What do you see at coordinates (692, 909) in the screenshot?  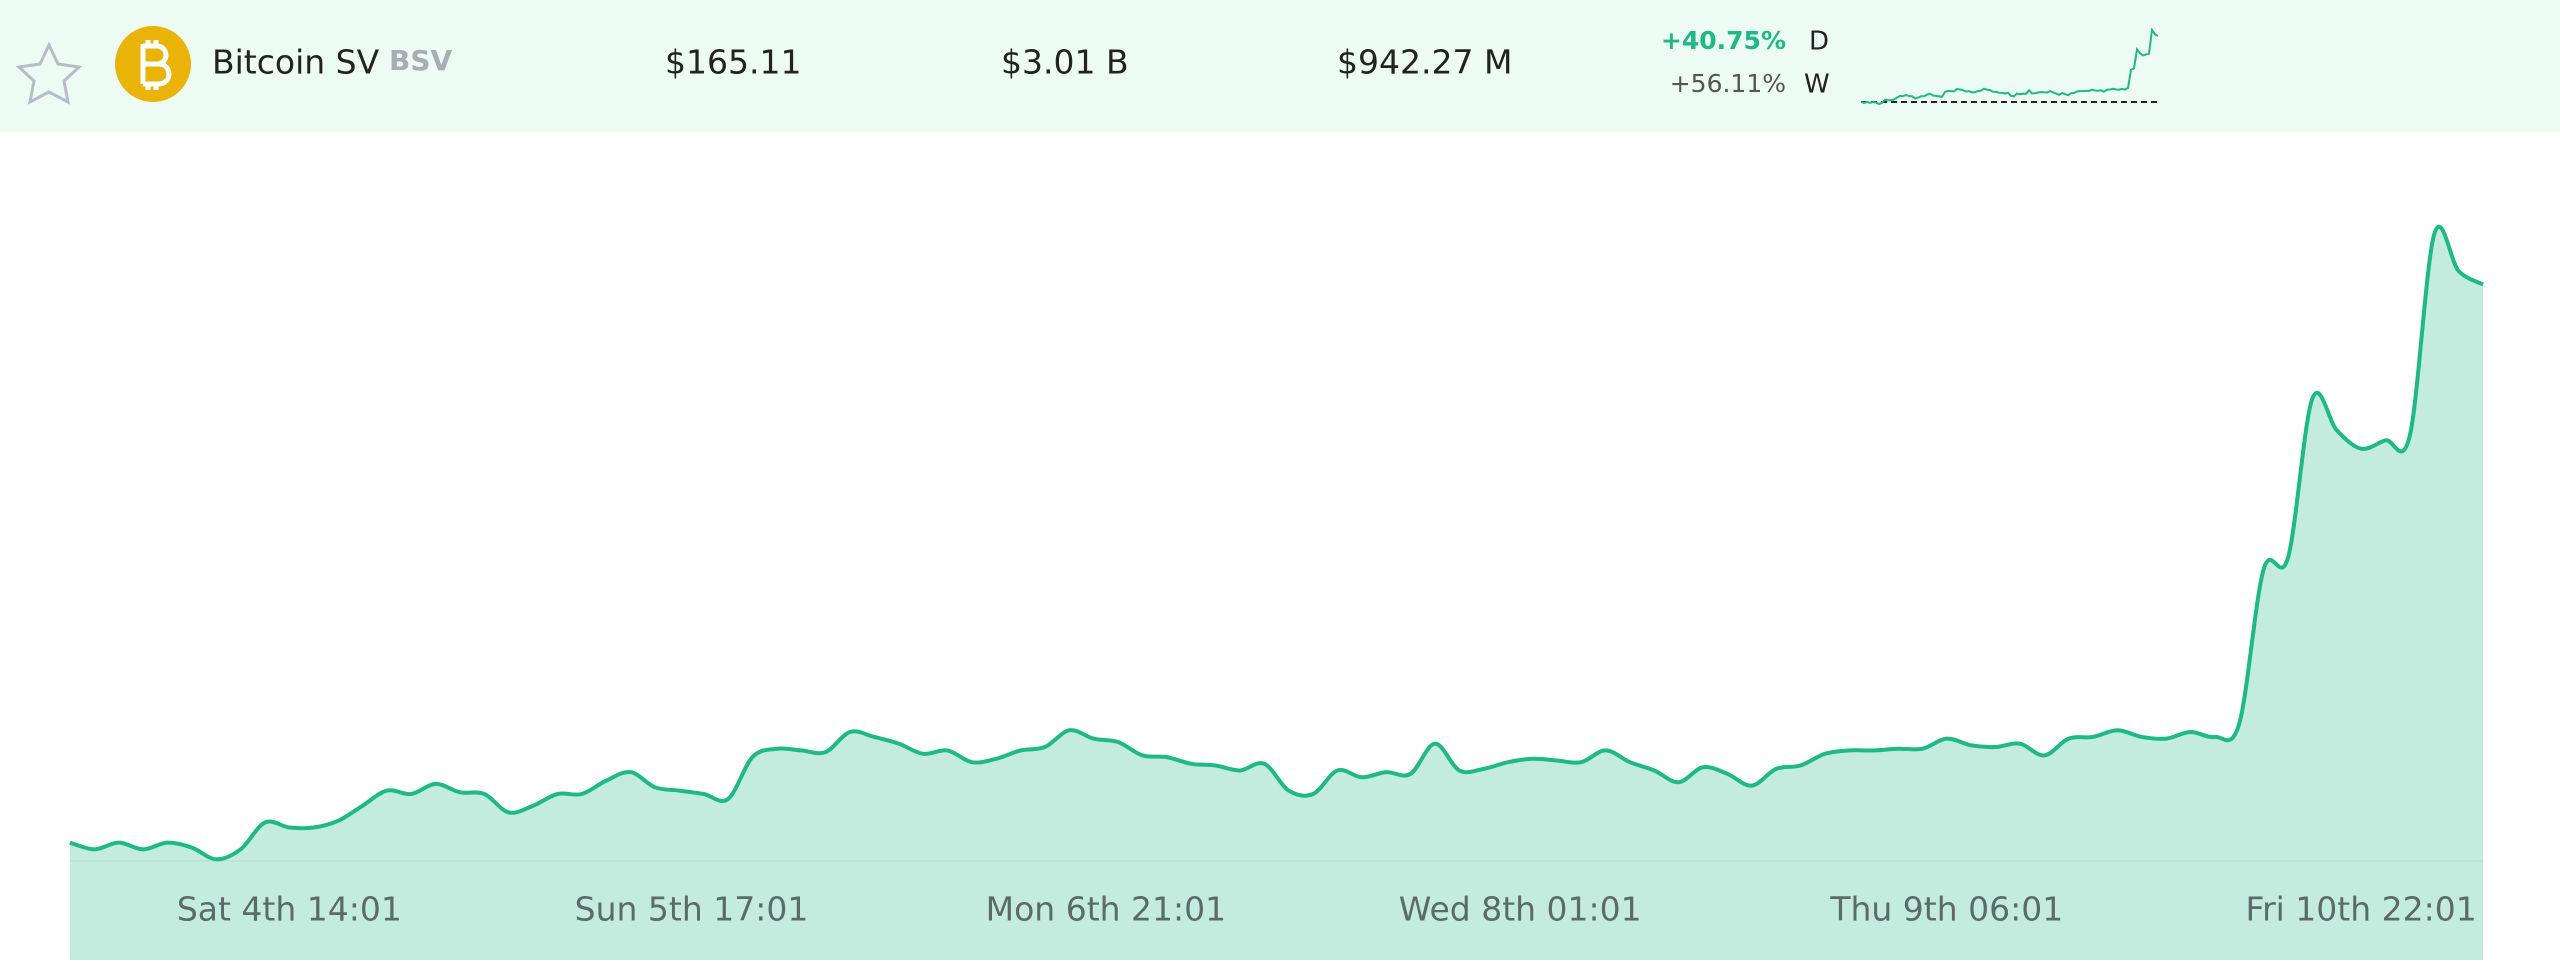 I see `x-tick-label: Sun 5th 17:01` at bounding box center [692, 909].